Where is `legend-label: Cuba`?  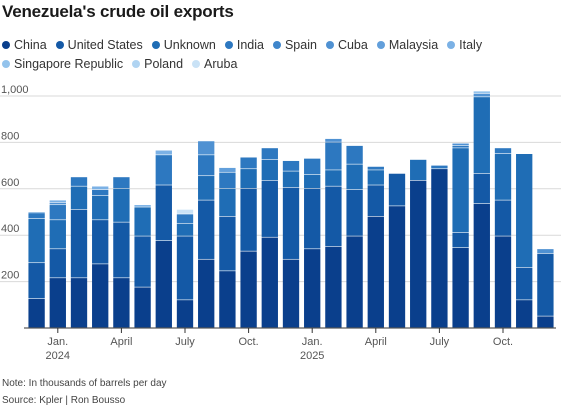 legend-label: Cuba is located at coordinates (352, 45).